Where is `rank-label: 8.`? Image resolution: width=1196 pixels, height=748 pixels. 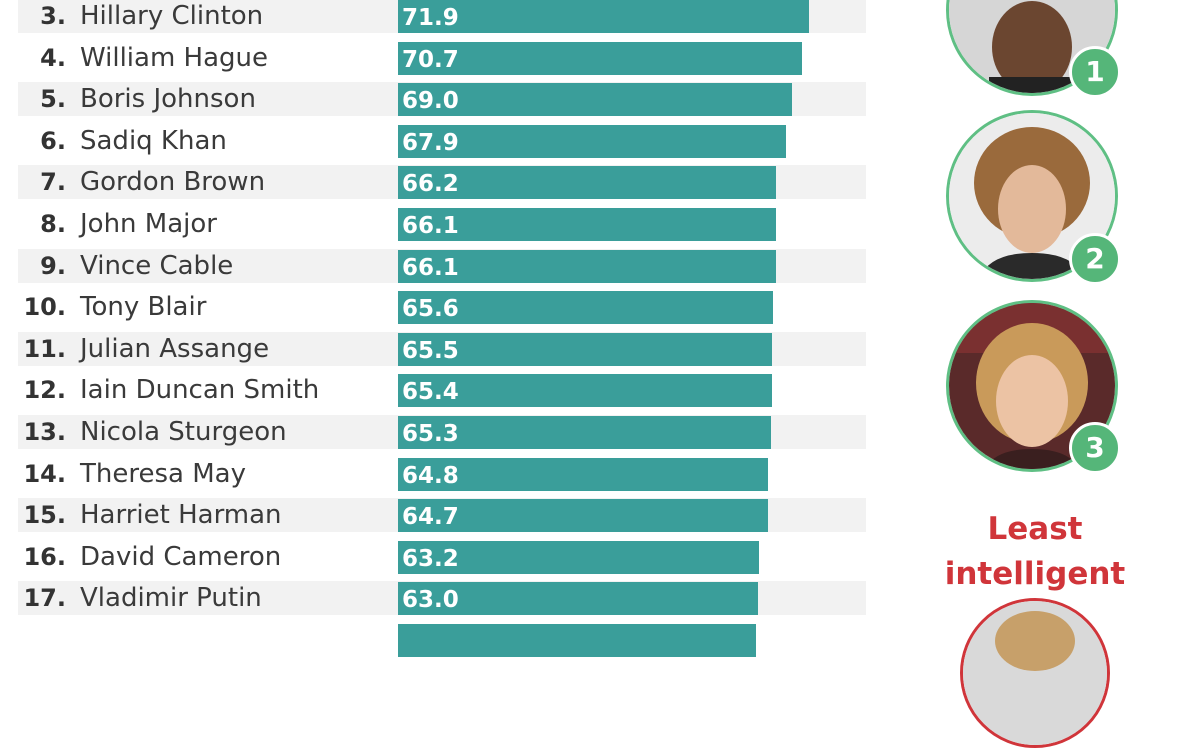 rank-label: 8. is located at coordinates (53, 224).